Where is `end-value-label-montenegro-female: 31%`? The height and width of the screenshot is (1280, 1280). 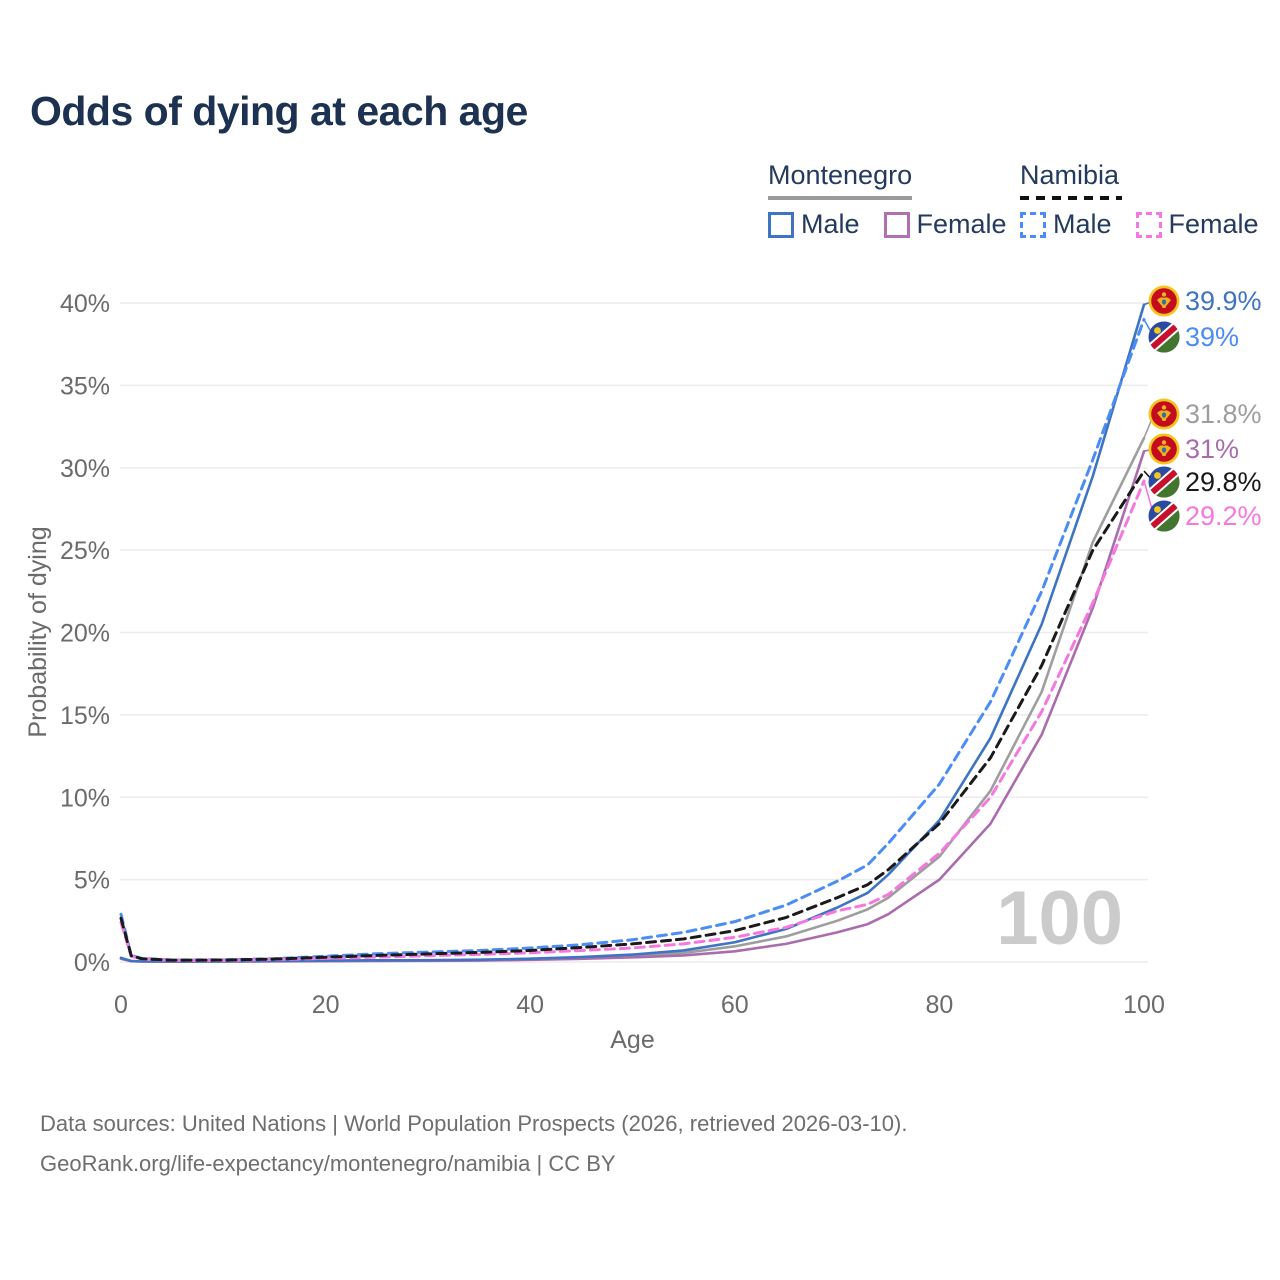
end-value-label-montenegro-female: 31% is located at coordinates (1212, 449).